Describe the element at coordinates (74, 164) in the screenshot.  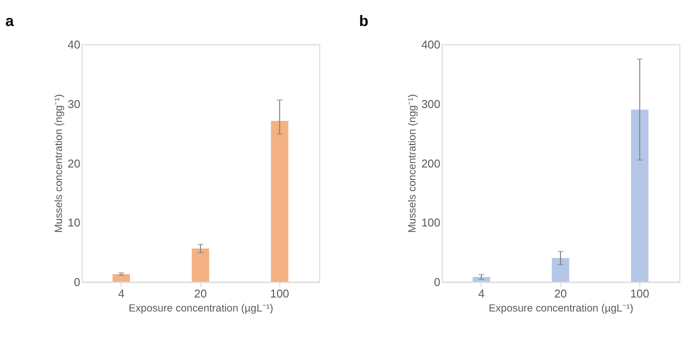
I see `y-tick-label: 20` at that location.